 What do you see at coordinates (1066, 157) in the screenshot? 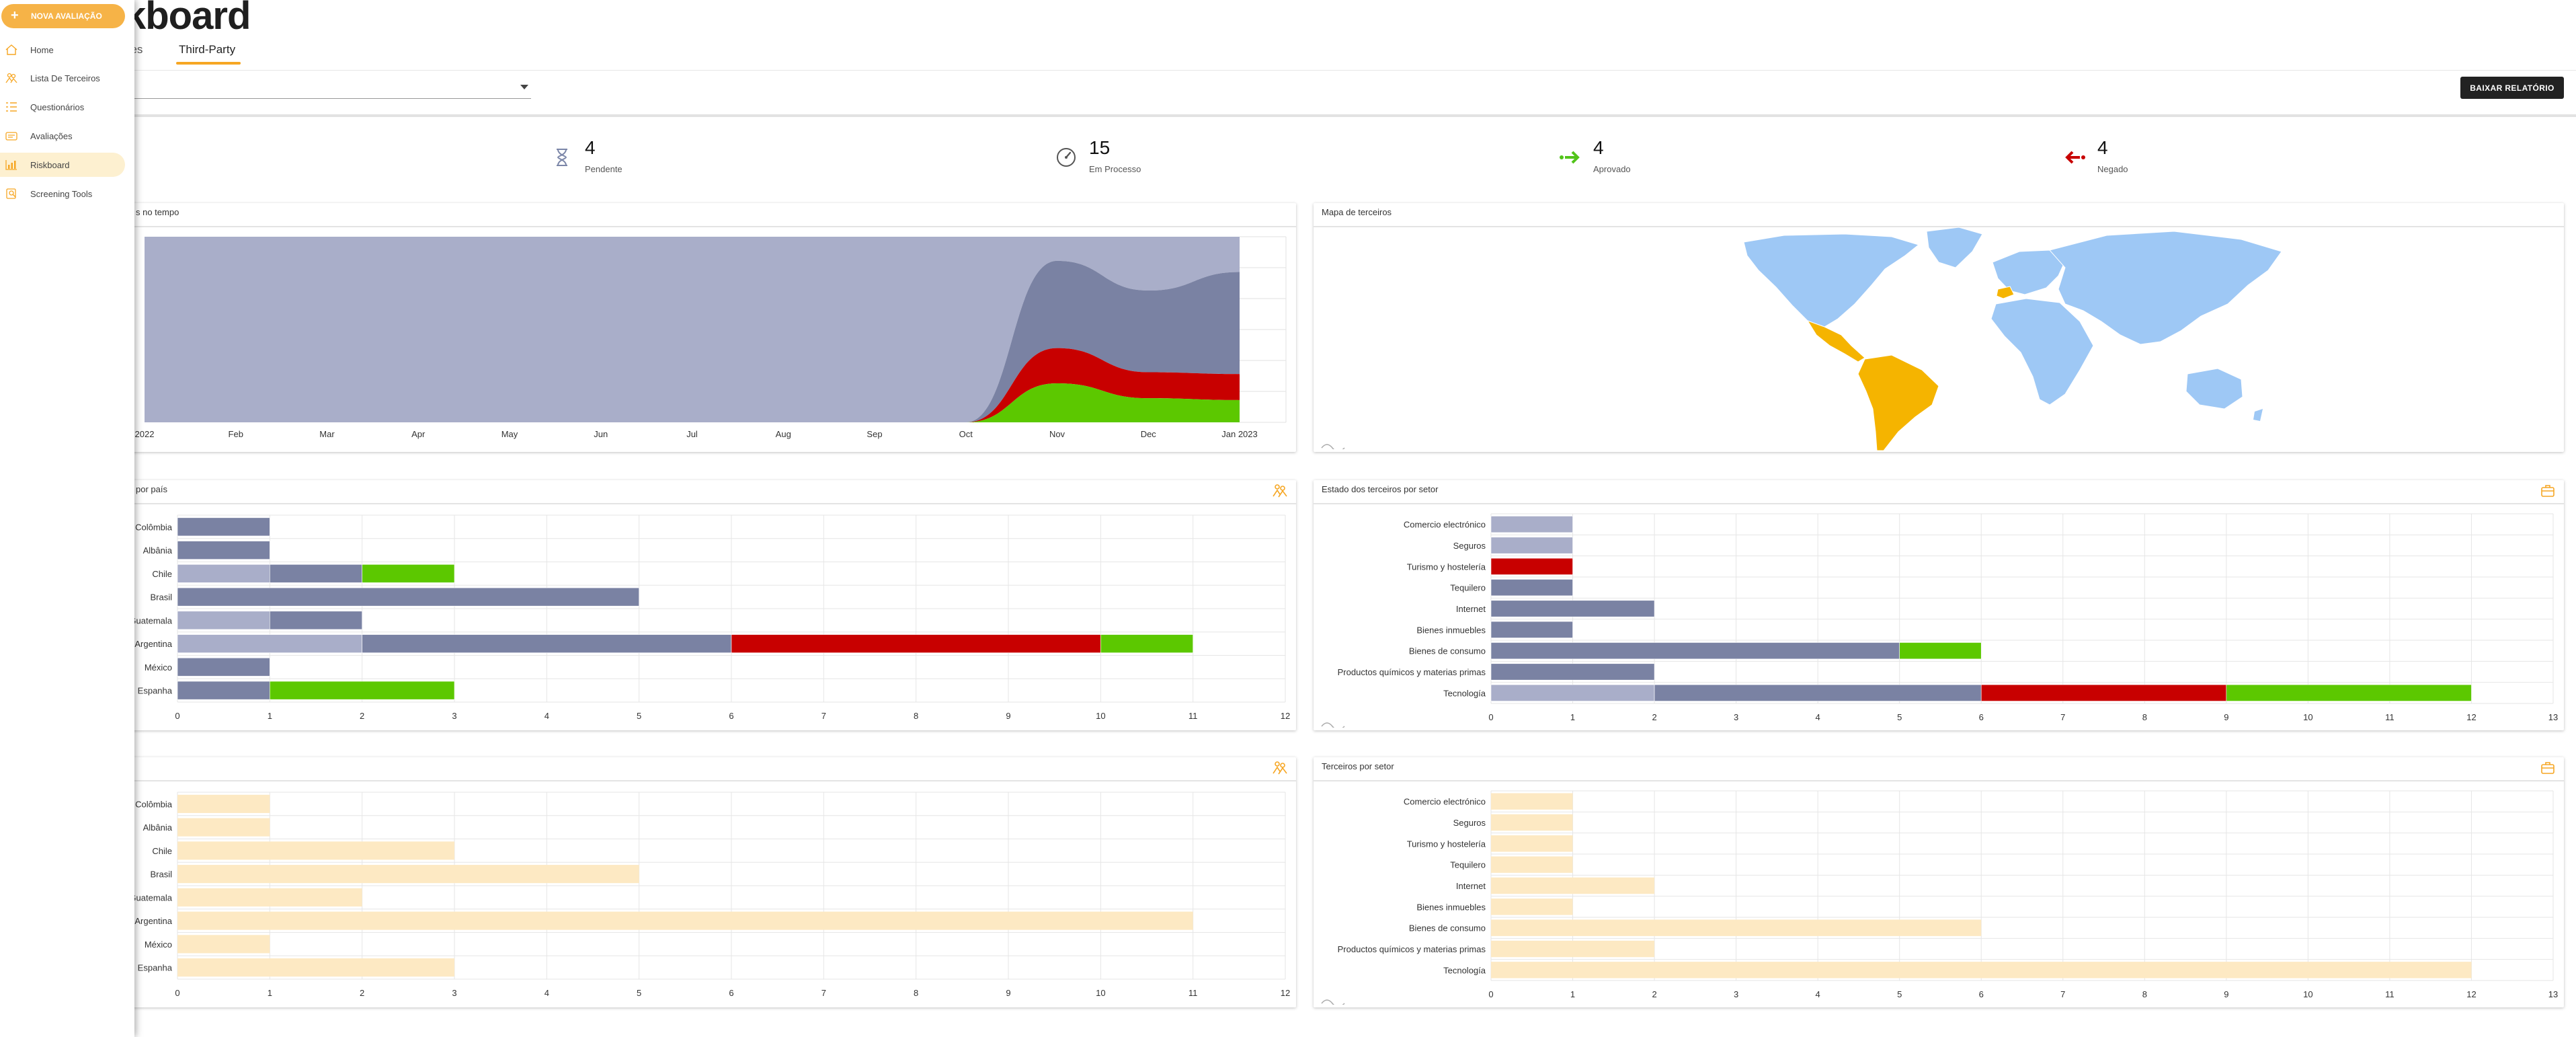
I see `speedometer-icon` at bounding box center [1066, 157].